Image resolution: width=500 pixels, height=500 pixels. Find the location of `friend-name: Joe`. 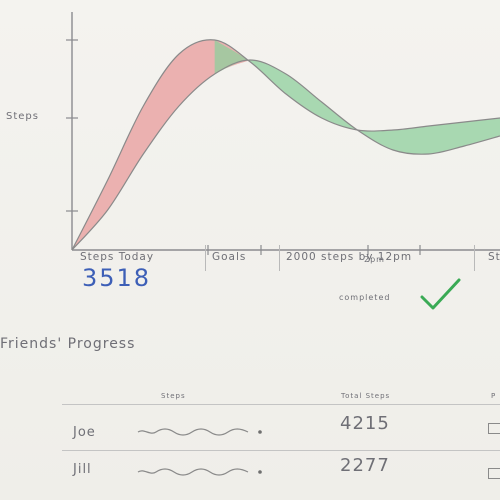

friend-name: Joe is located at coordinates (84, 432).